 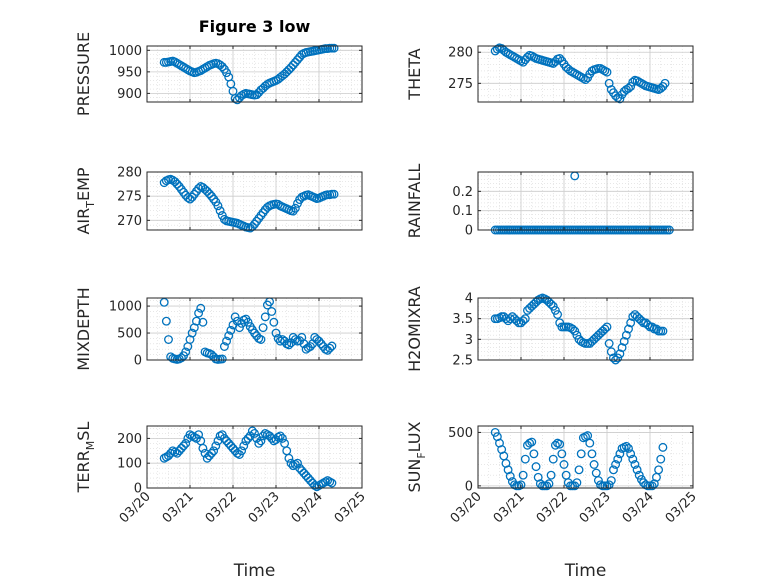 What do you see at coordinates (129, 334) in the screenshot?
I see `y-tick-label: 500` at bounding box center [129, 334].